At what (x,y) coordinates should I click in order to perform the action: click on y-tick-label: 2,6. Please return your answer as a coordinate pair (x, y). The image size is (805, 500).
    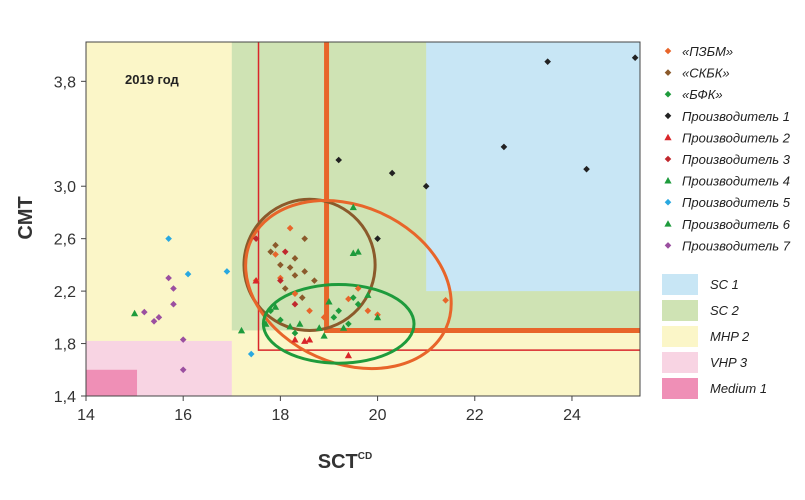
    Looking at the image, I should click on (65, 240).